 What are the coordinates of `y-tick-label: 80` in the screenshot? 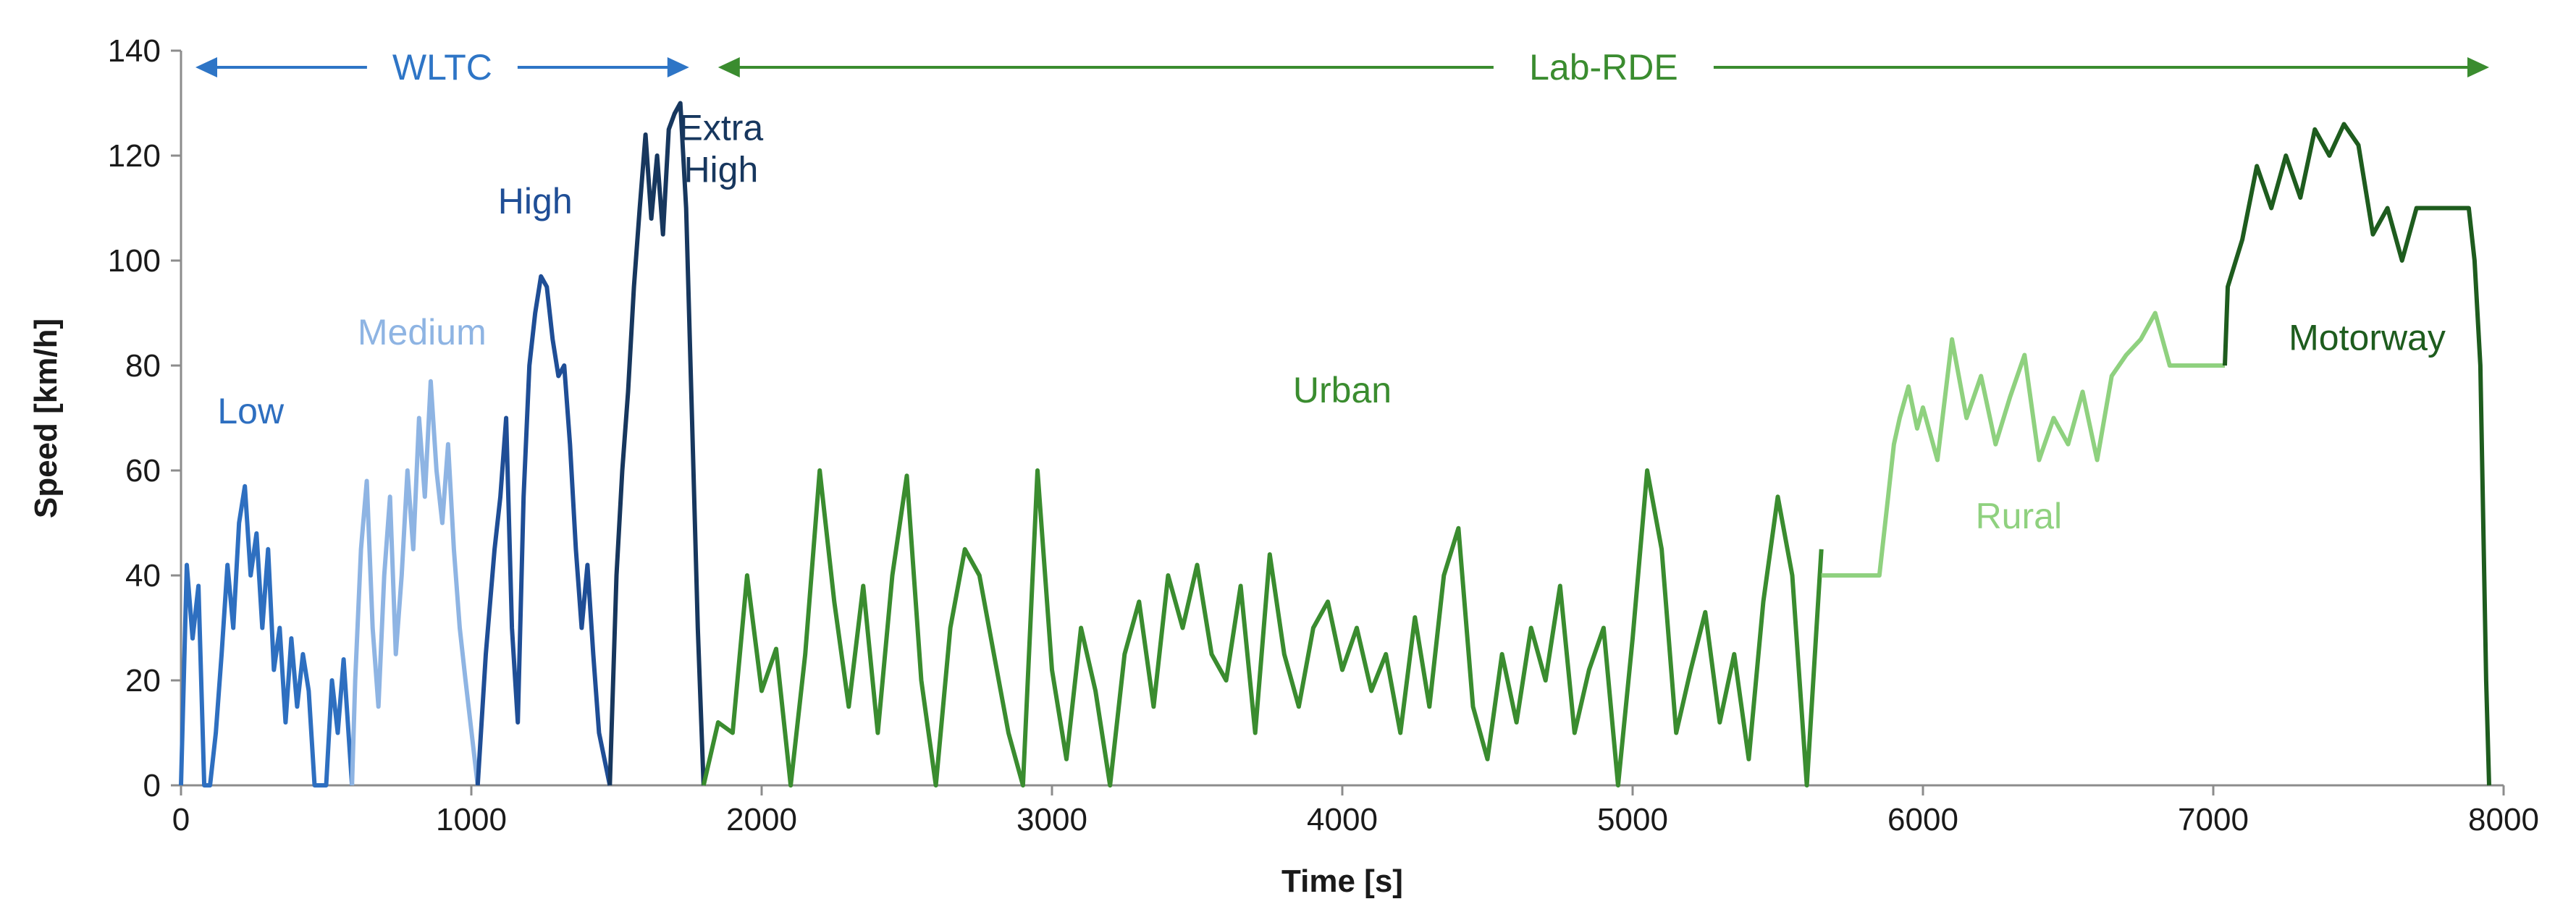 It's located at (143, 366).